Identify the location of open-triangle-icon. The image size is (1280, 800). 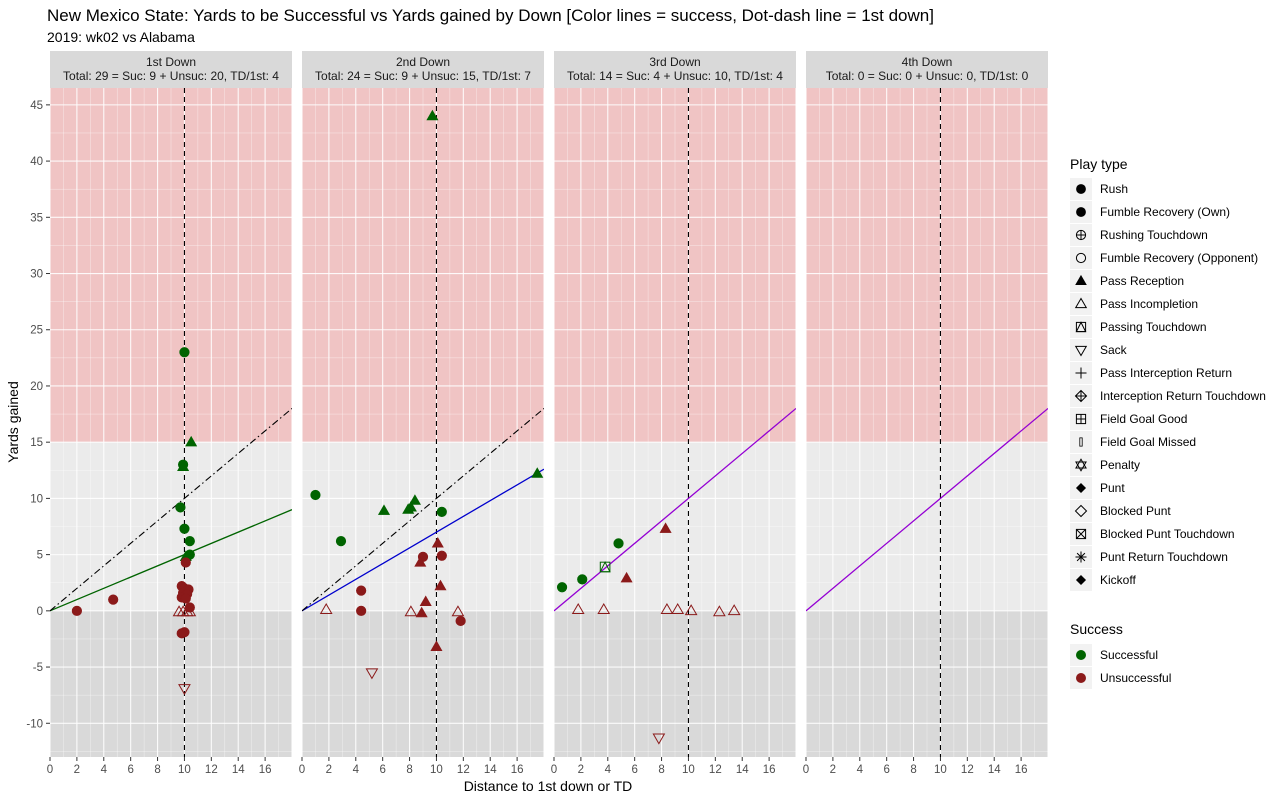
(1081, 303).